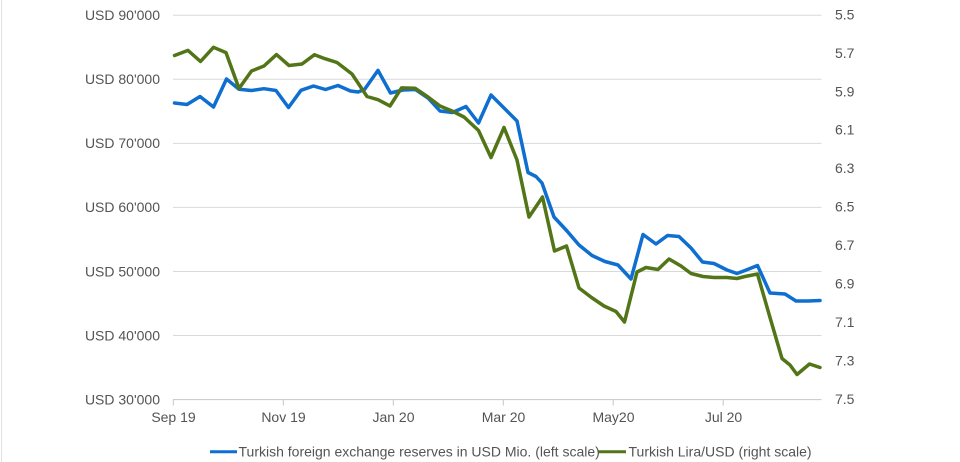 The height and width of the screenshot is (462, 960). I want to click on svg-text: May20, so click(613, 417).